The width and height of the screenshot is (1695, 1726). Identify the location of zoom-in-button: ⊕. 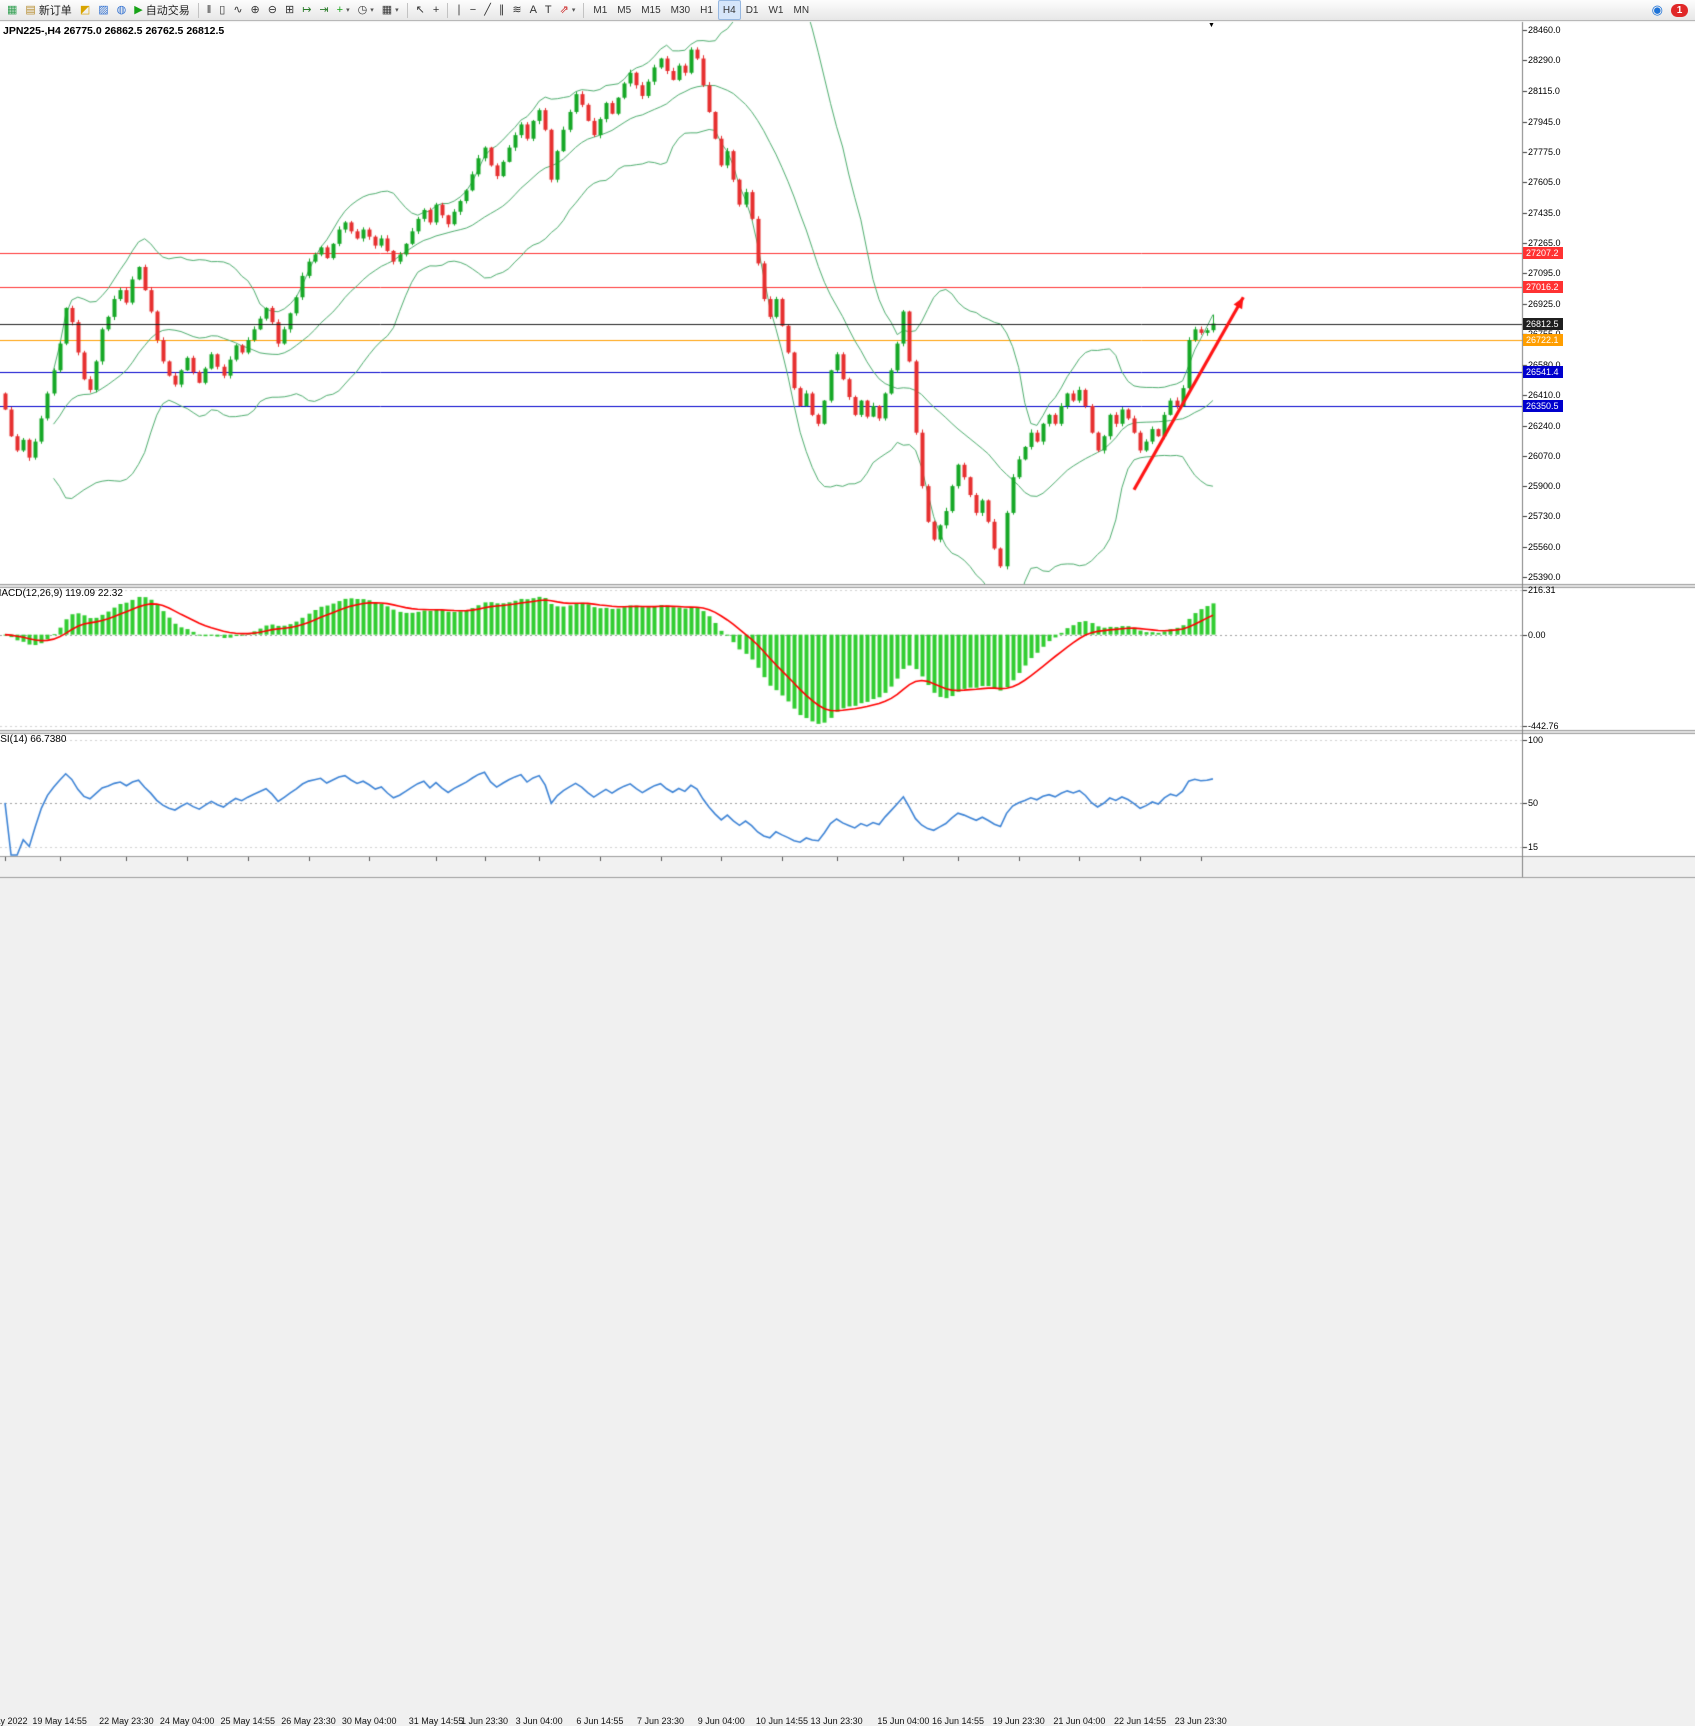
(255, 10).